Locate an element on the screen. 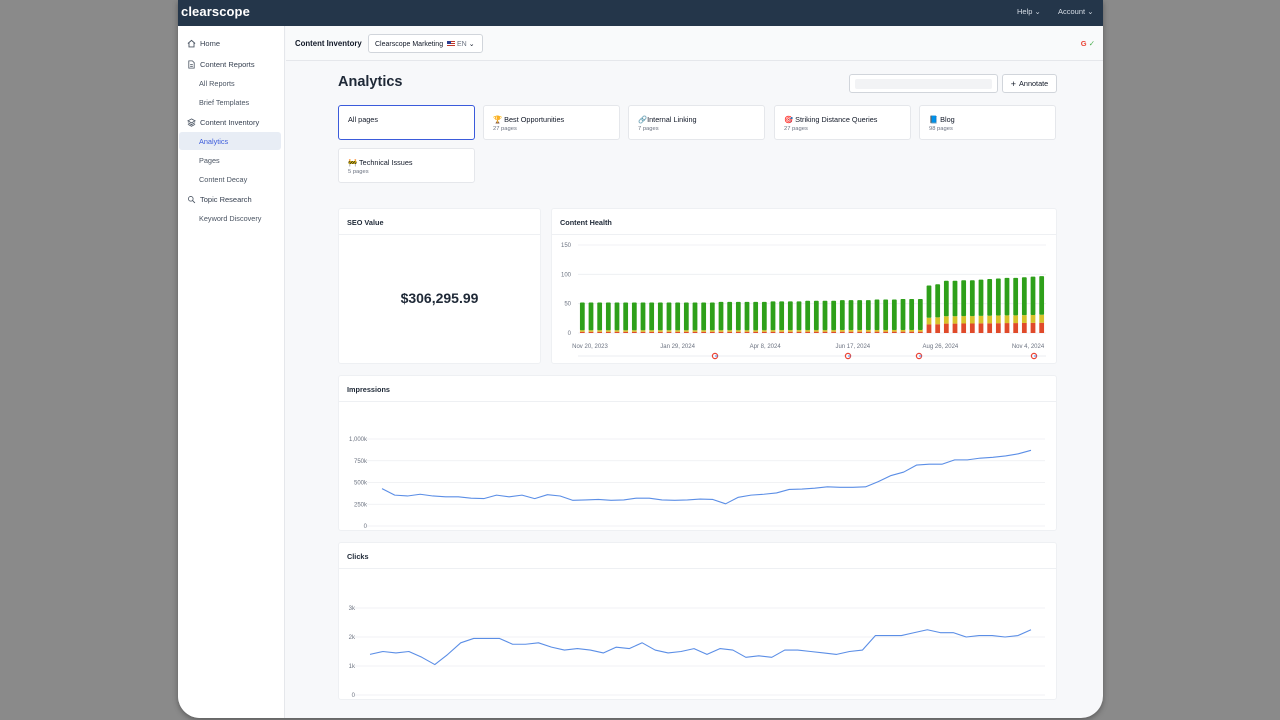 The width and height of the screenshot is (1280, 720). series-line is located at coordinates (700, 647).